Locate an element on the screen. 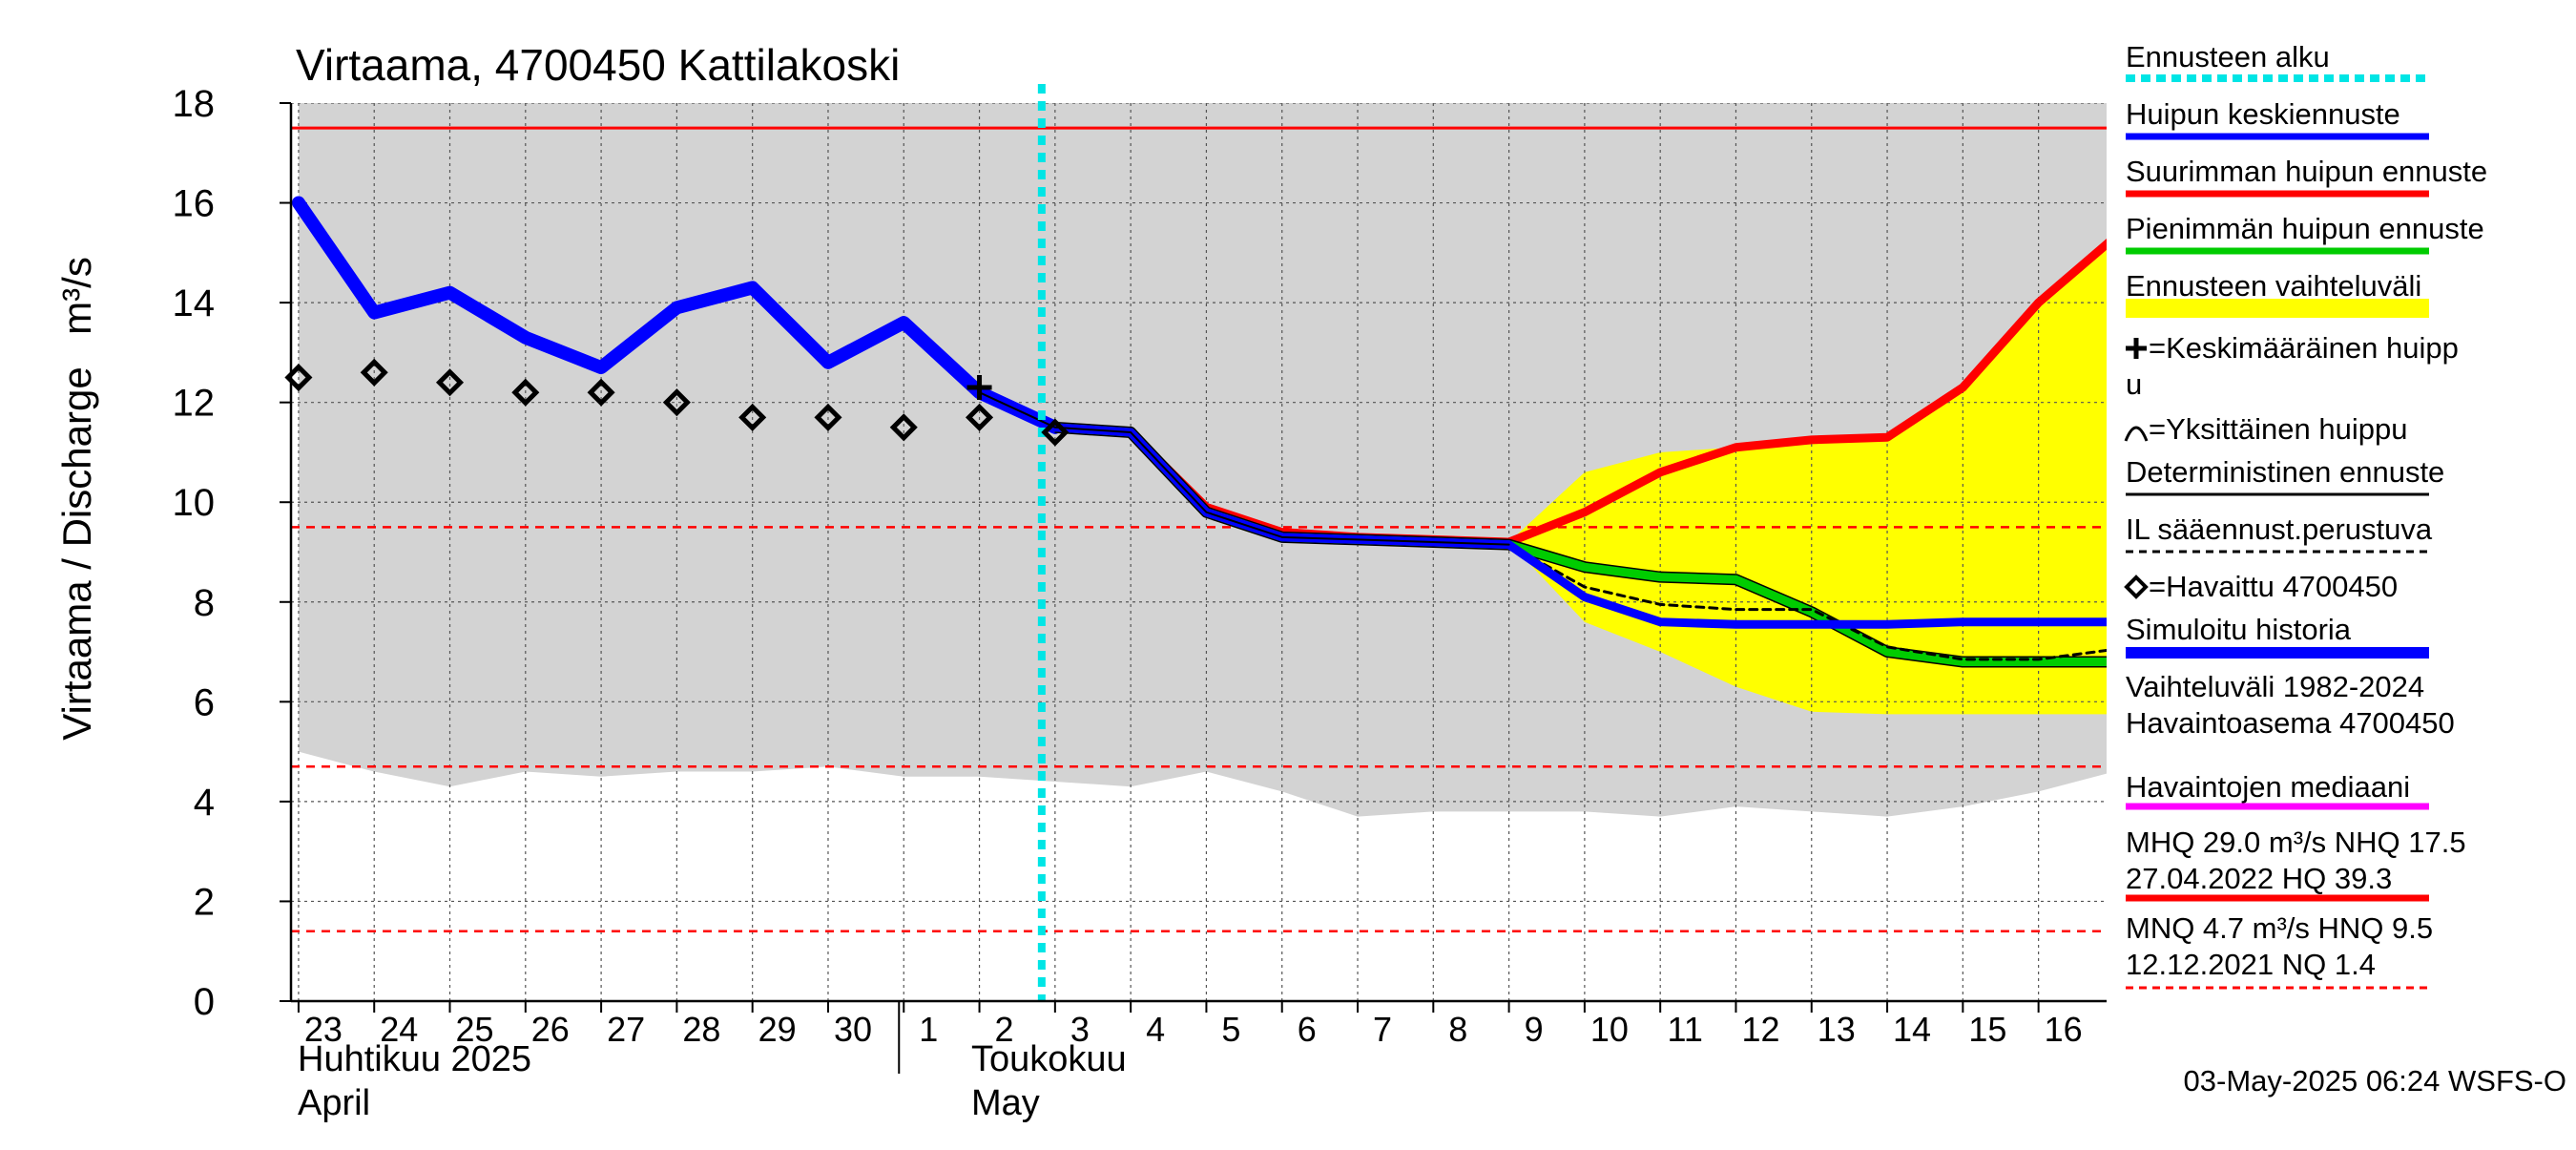  legend-label-1: Huipun keskiennuste is located at coordinates (2263, 114).